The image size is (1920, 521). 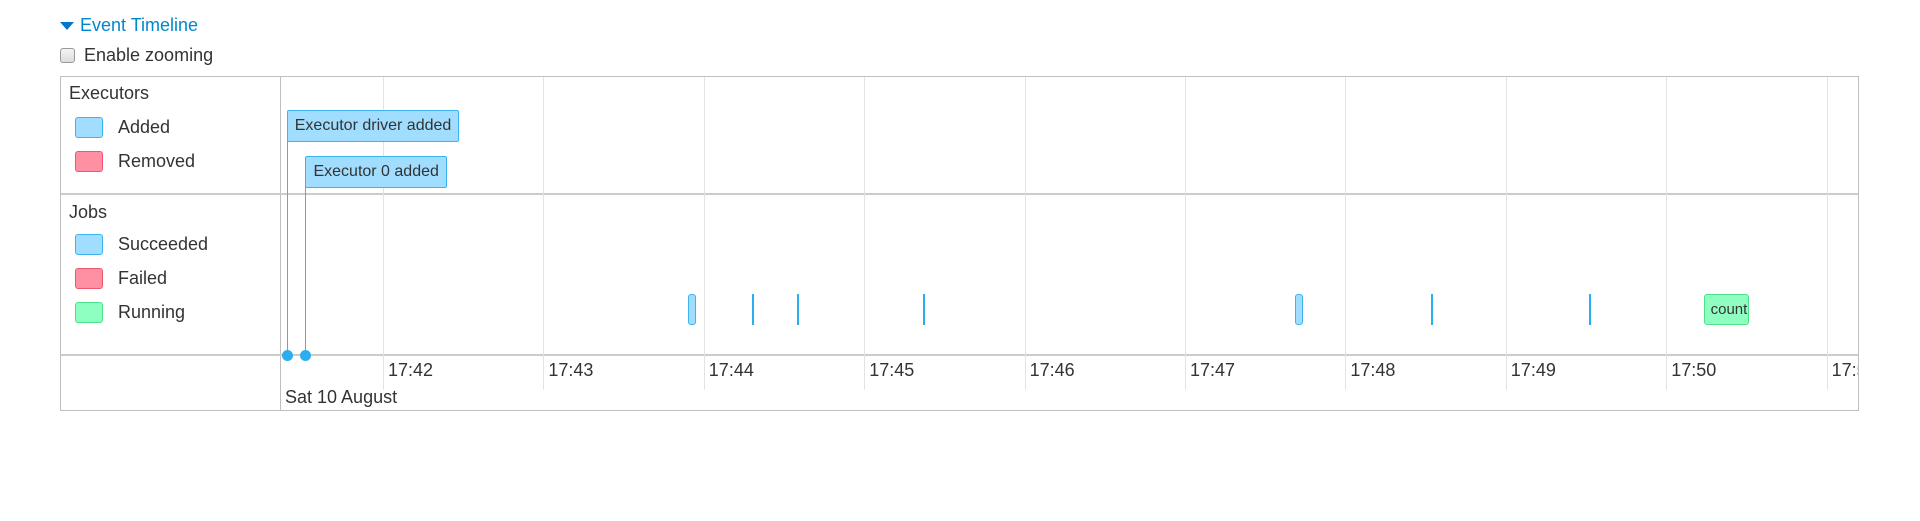 What do you see at coordinates (89, 161) in the screenshot?
I see `removed-swatch` at bounding box center [89, 161].